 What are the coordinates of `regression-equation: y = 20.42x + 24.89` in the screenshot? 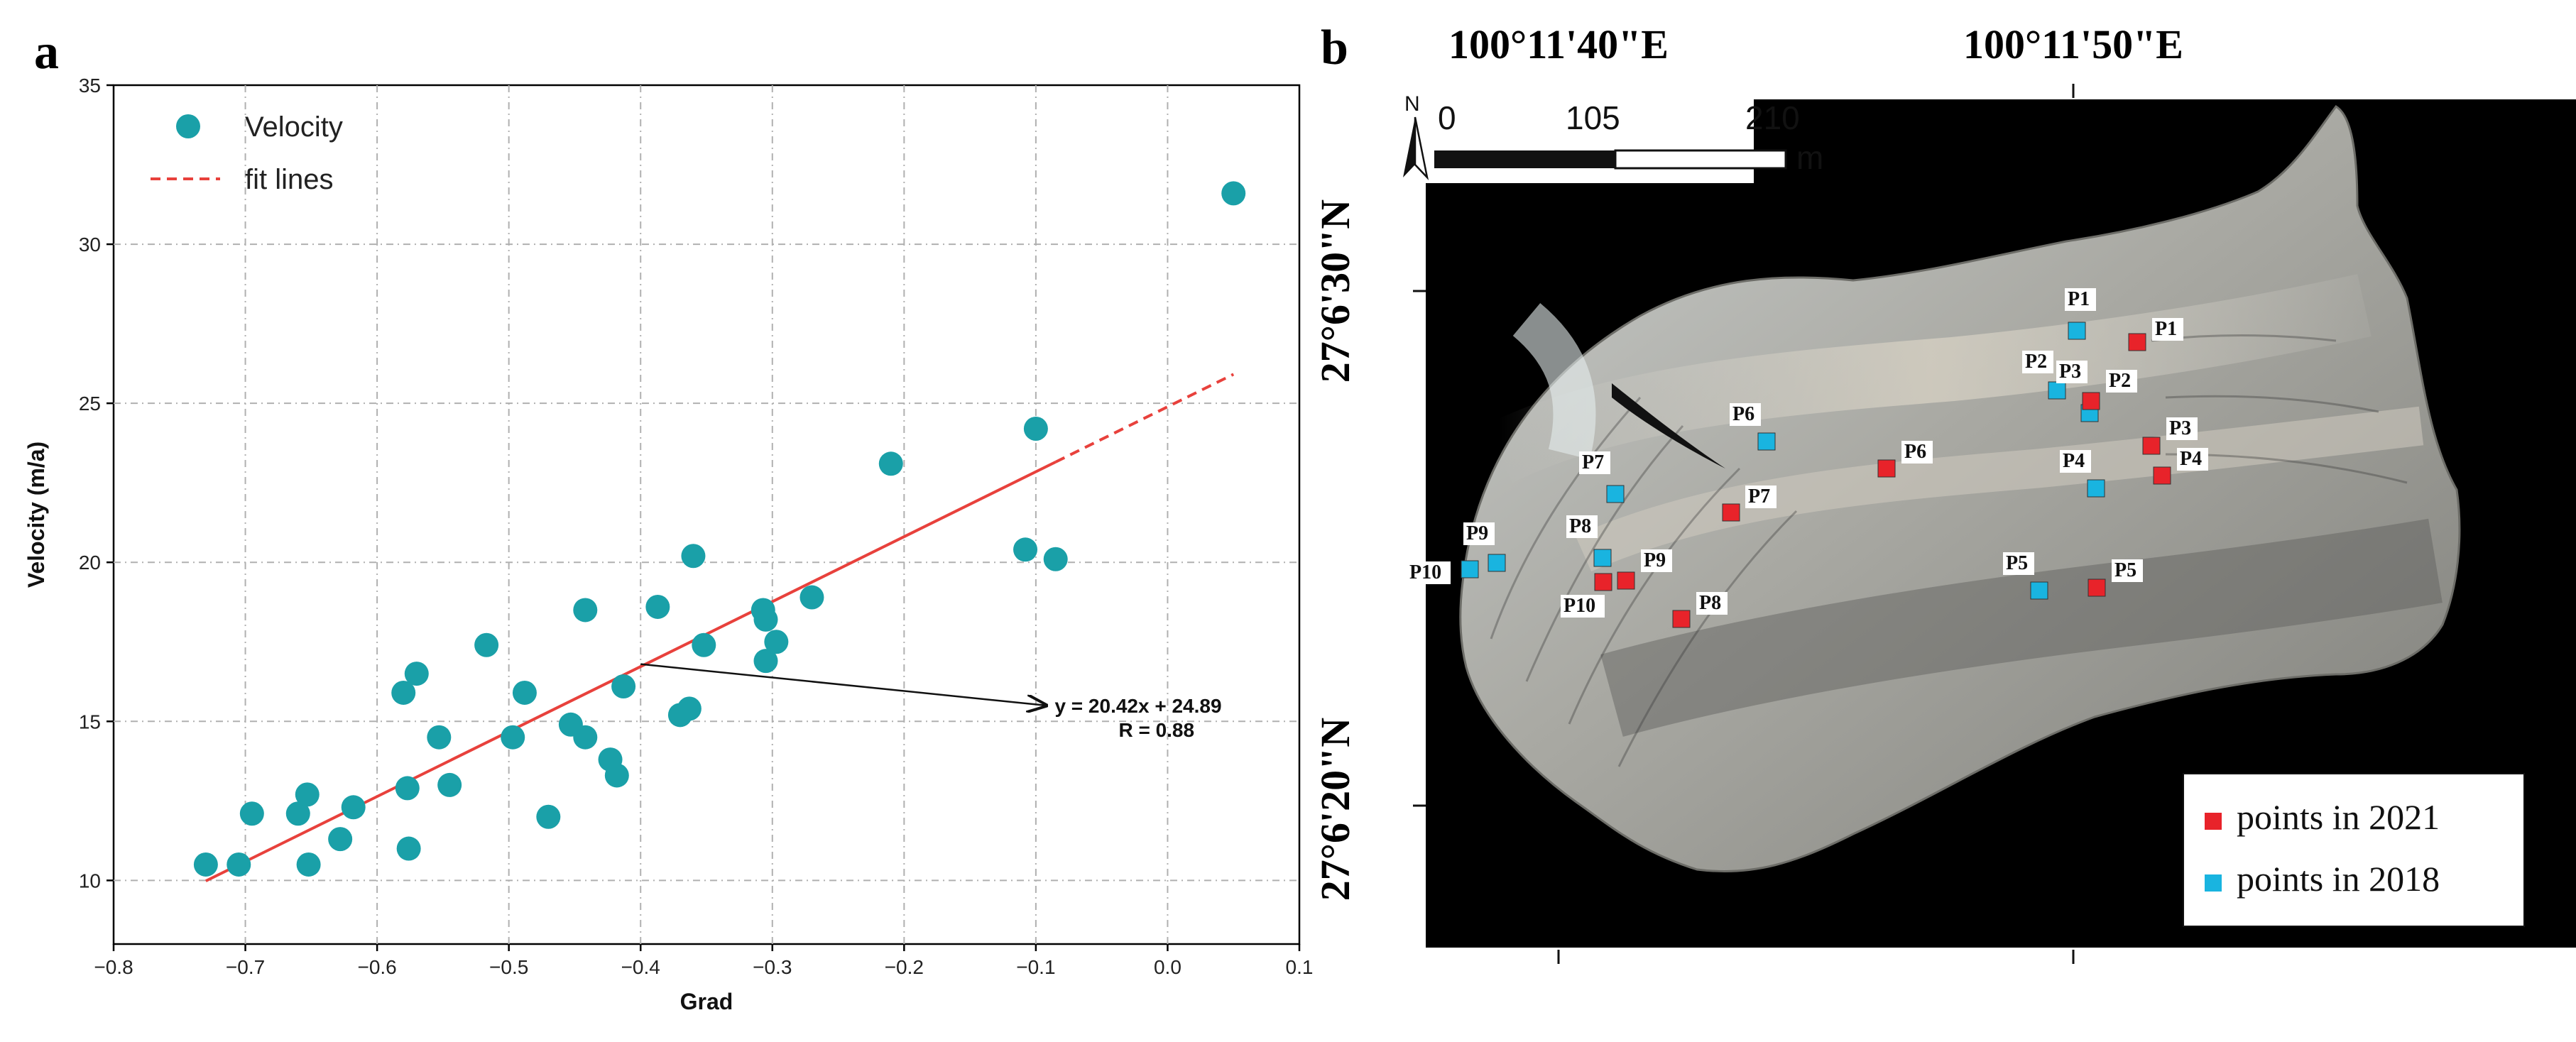 It's located at (1137, 706).